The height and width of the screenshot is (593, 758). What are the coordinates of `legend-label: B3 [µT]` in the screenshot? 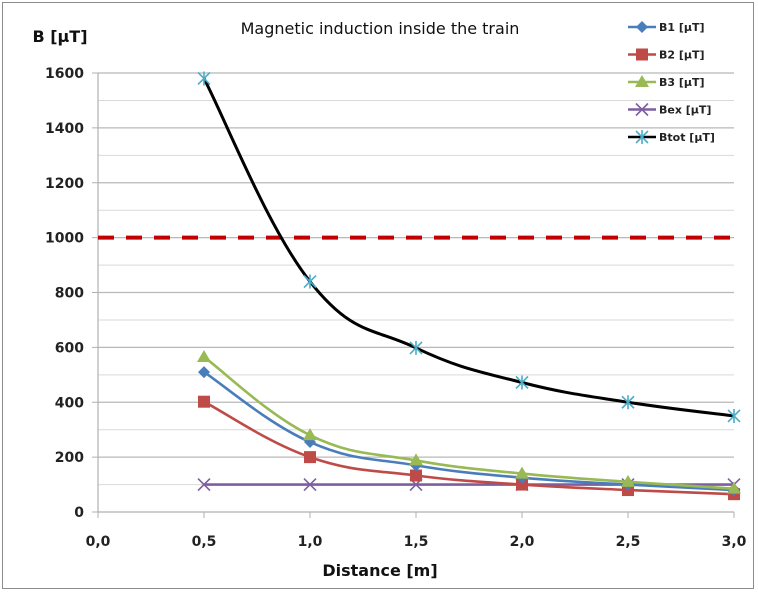 It's located at (682, 82).